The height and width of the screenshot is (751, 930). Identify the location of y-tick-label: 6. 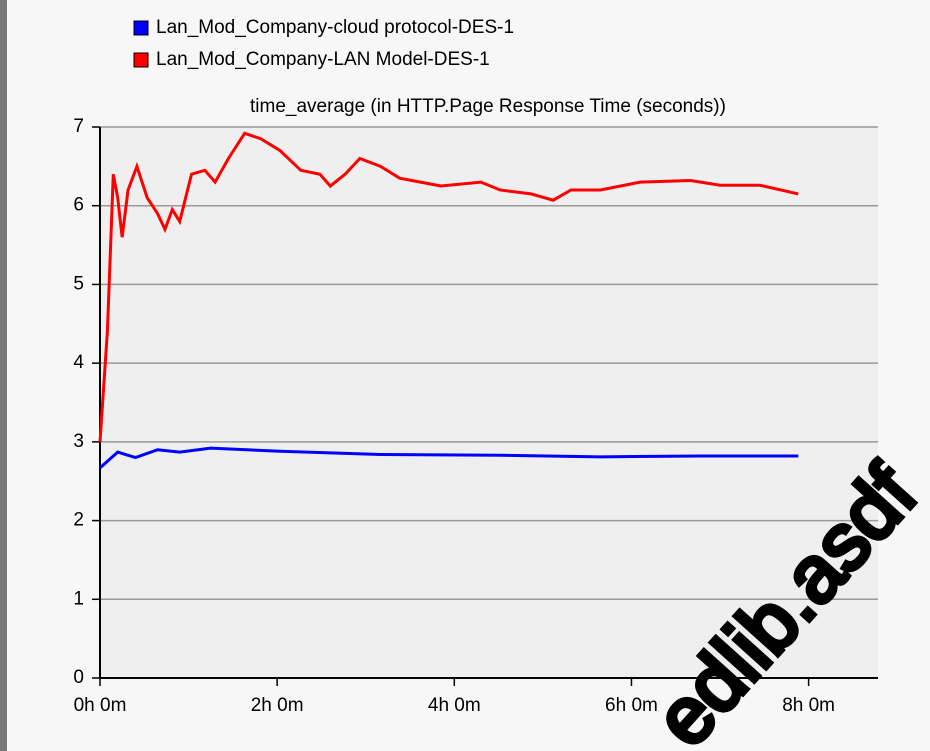
(78, 205).